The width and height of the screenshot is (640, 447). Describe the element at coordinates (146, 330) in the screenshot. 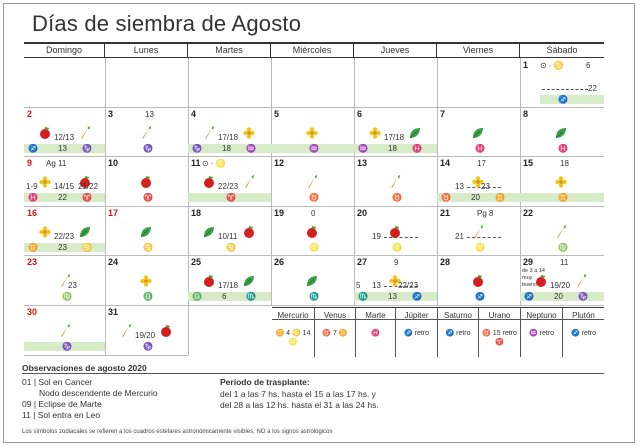

I see `day-cell: 31 19/20 ♑` at that location.